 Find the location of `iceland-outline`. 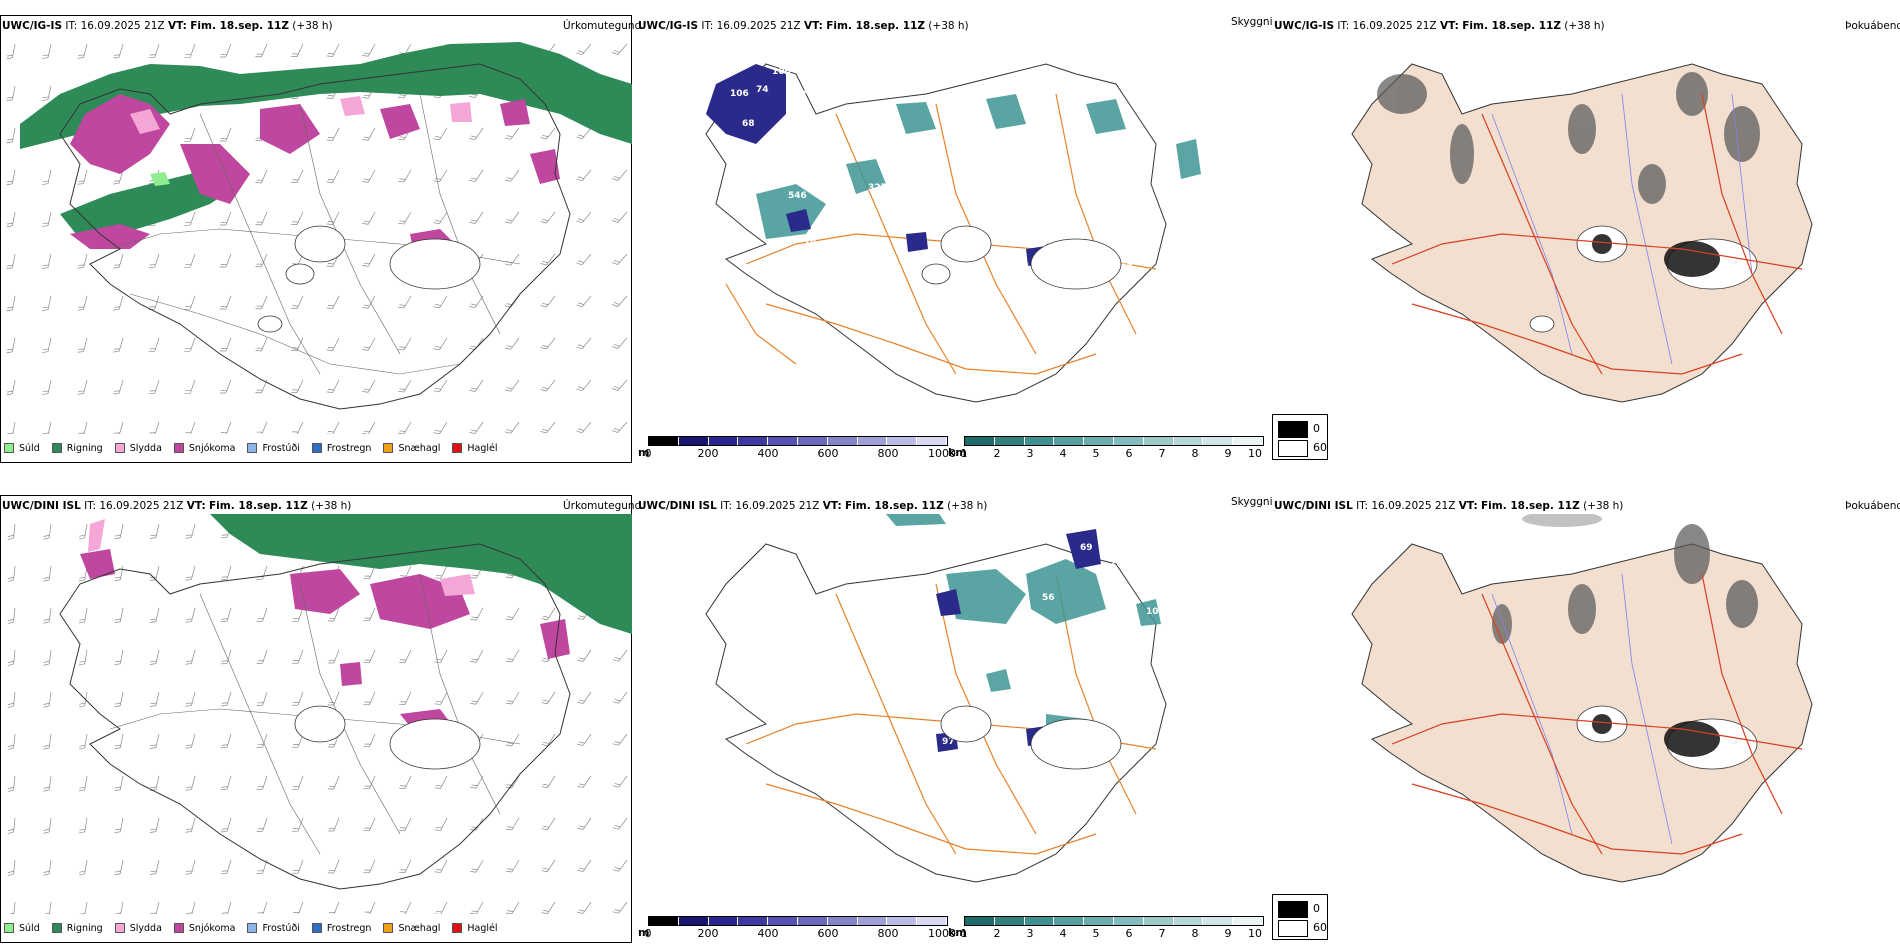

iceland-outline is located at coordinates (315, 236).